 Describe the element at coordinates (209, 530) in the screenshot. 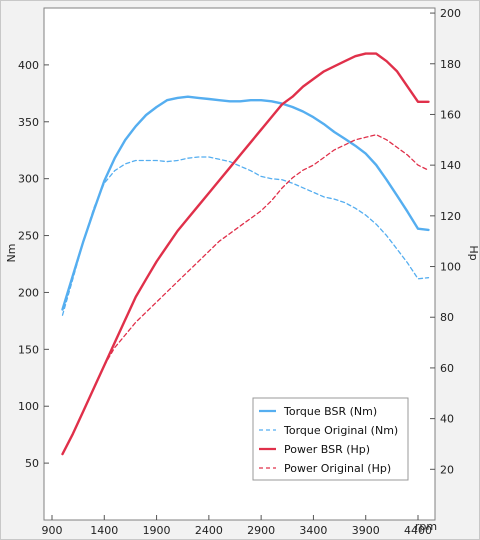

I see `x-tick-label: 2400` at that location.